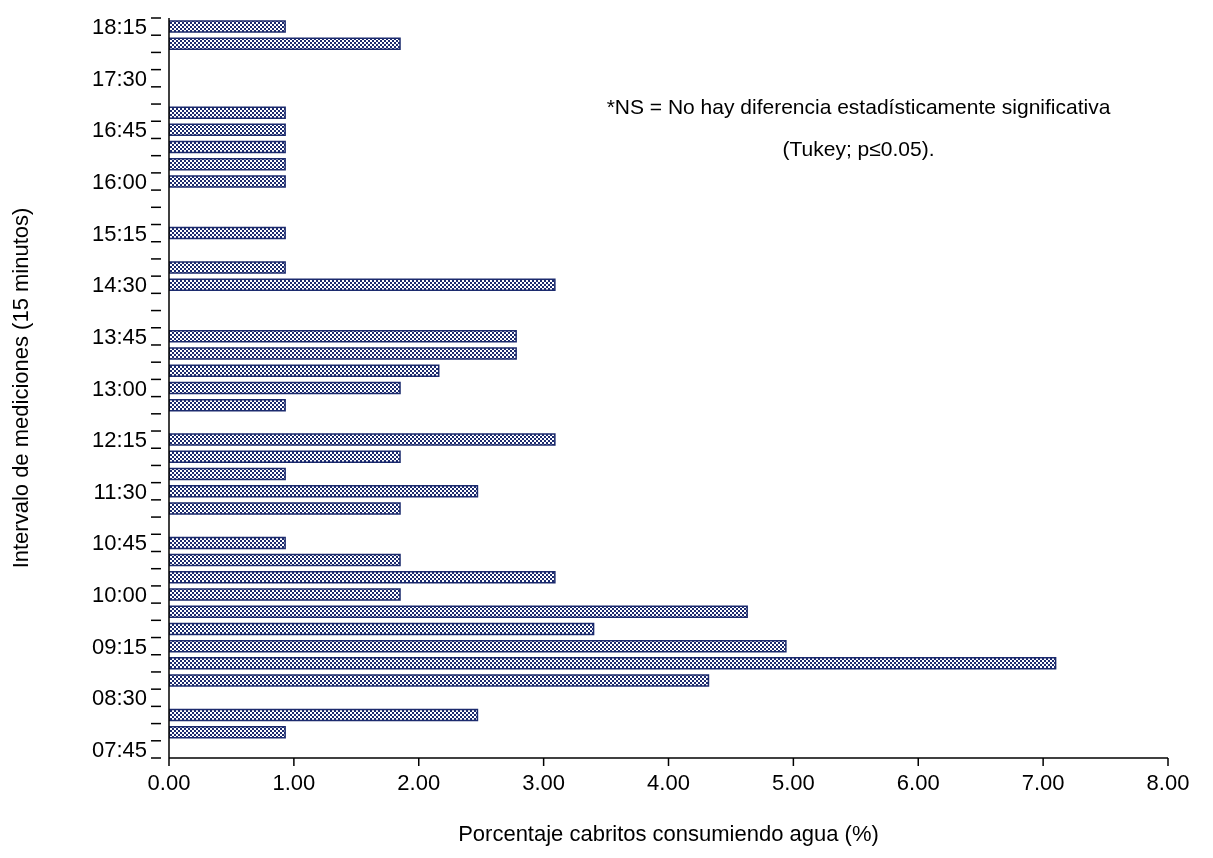  What do you see at coordinates (119, 440) in the screenshot?
I see `y-tick-label: 12:15` at bounding box center [119, 440].